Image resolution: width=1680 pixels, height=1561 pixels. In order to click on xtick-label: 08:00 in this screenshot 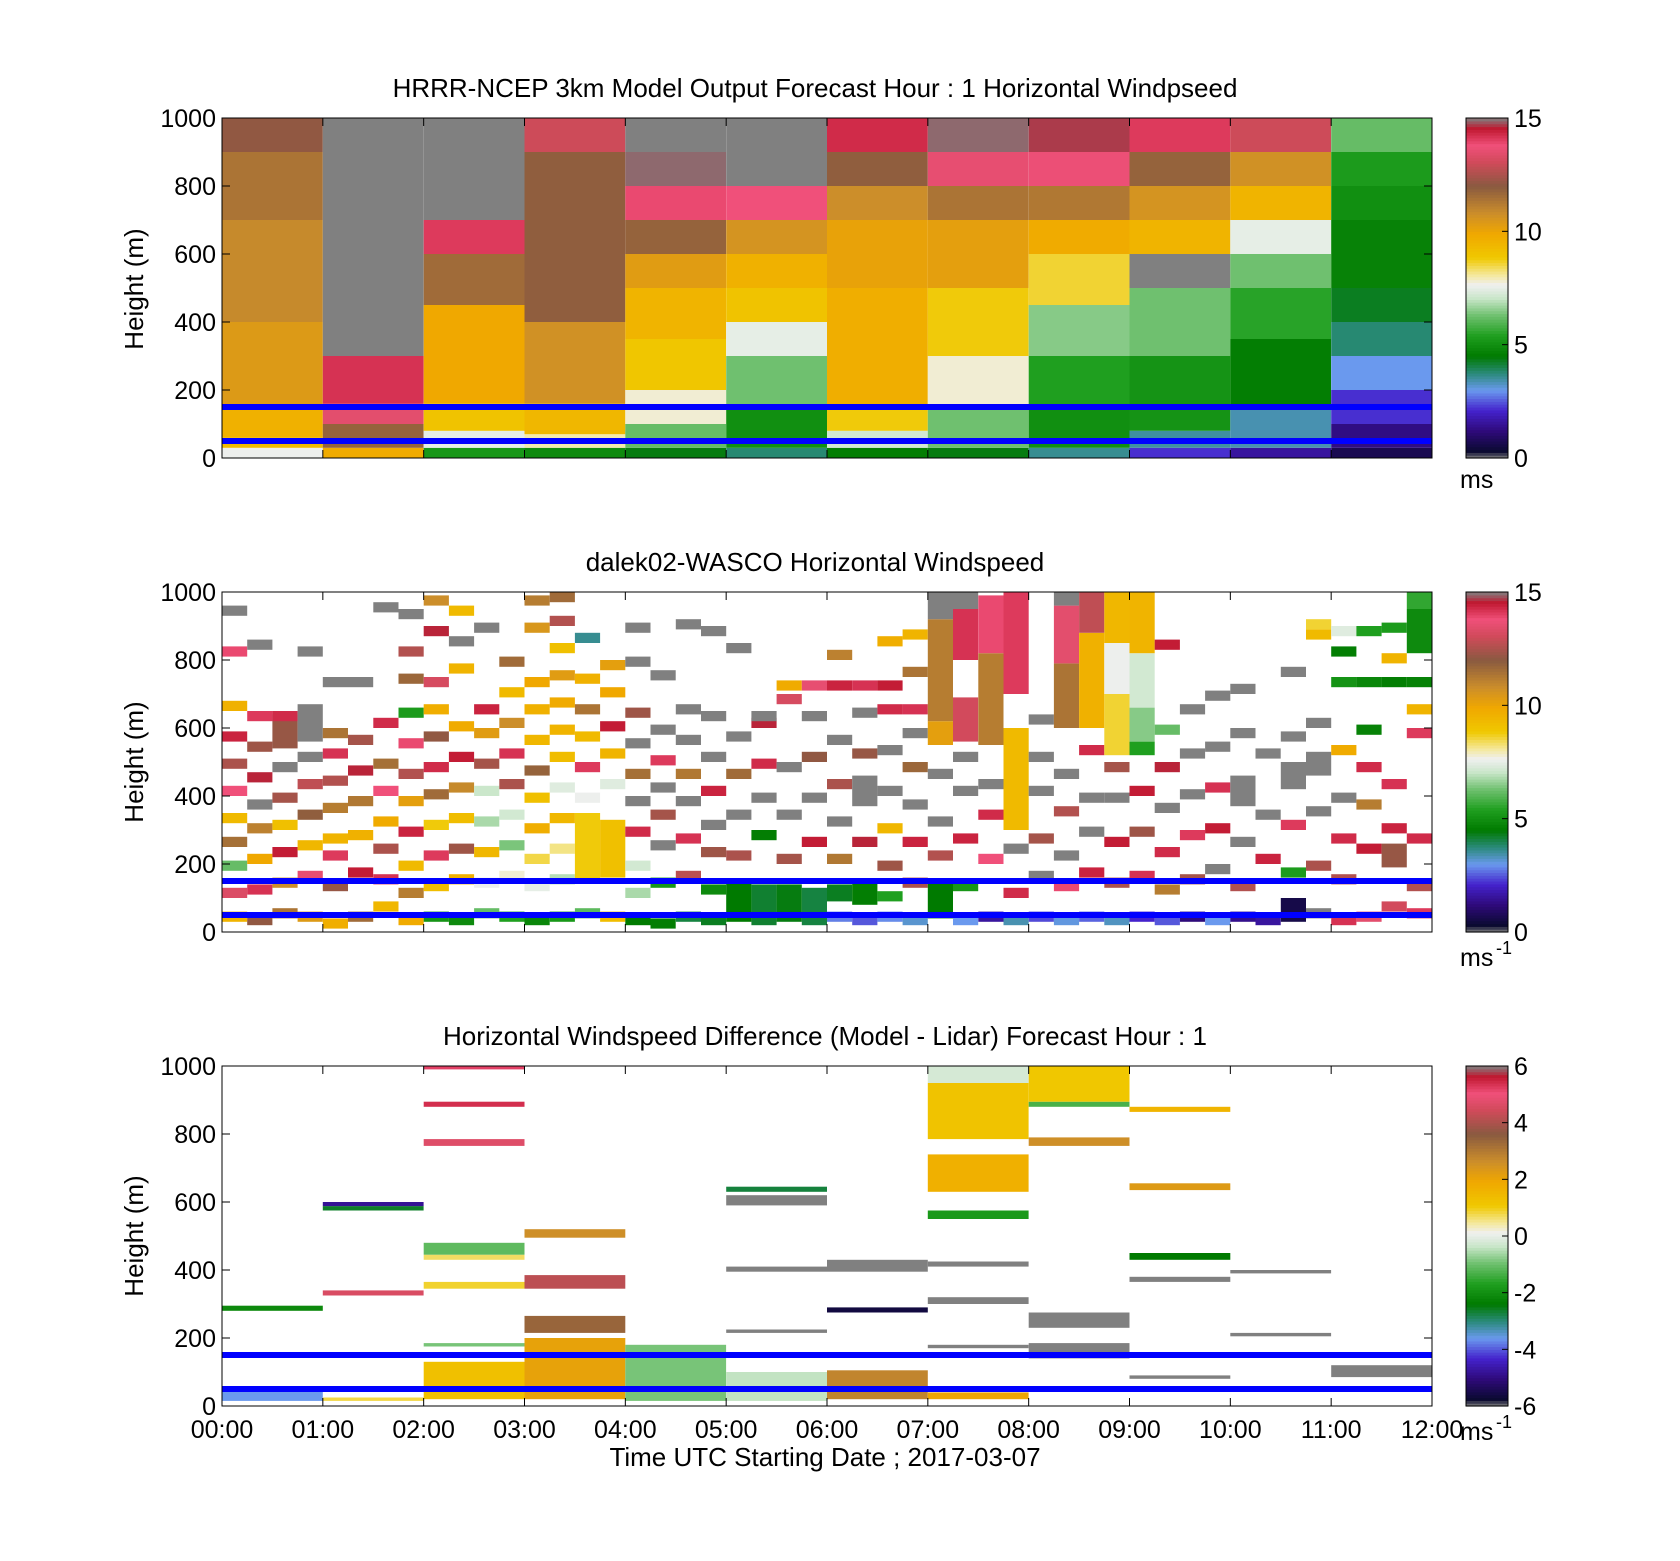, I will do `click(1028, 1430)`.